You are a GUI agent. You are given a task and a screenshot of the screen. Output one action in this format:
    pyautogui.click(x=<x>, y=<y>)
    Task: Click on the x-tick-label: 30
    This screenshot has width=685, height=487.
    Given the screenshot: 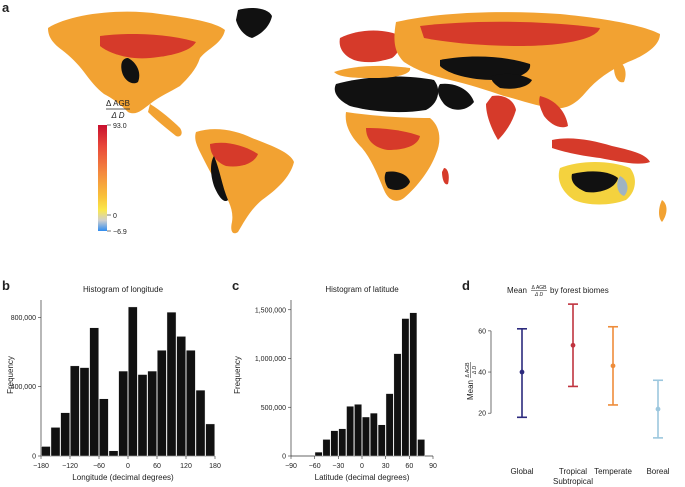 What is the action you would take?
    pyautogui.click(x=386, y=466)
    